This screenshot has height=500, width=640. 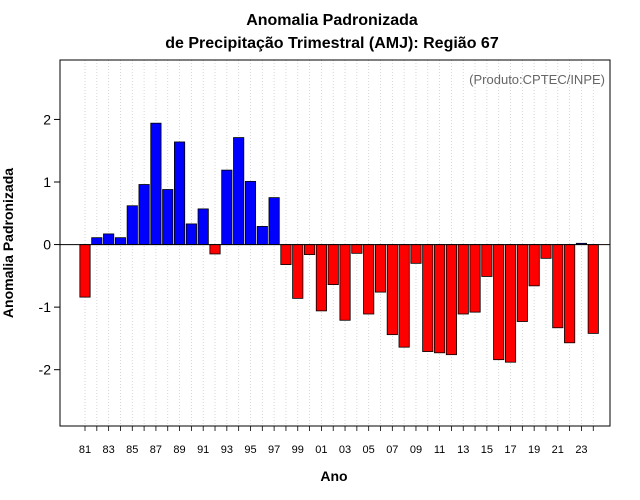 I want to click on bar-1985, so click(x=132, y=225).